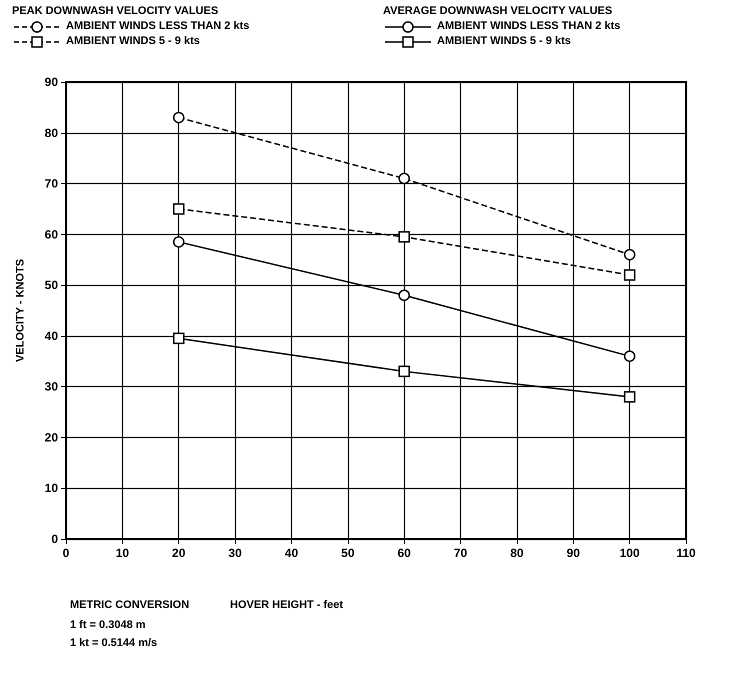  Describe the element at coordinates (114, 643) in the screenshot. I see `text: 1 kt = 0.5144 m/s` at that location.